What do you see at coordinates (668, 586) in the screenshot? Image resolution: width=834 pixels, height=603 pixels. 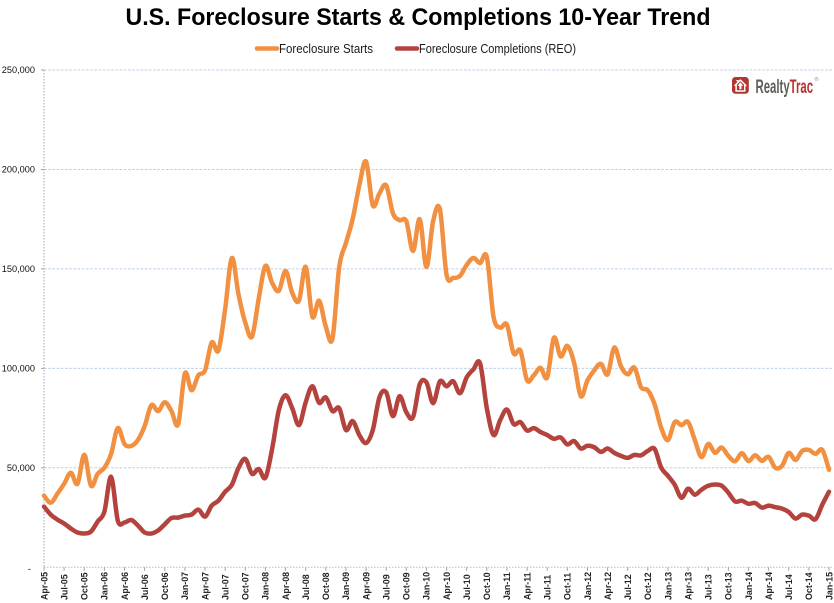 I see `svg-text: Jan-13` at bounding box center [668, 586].